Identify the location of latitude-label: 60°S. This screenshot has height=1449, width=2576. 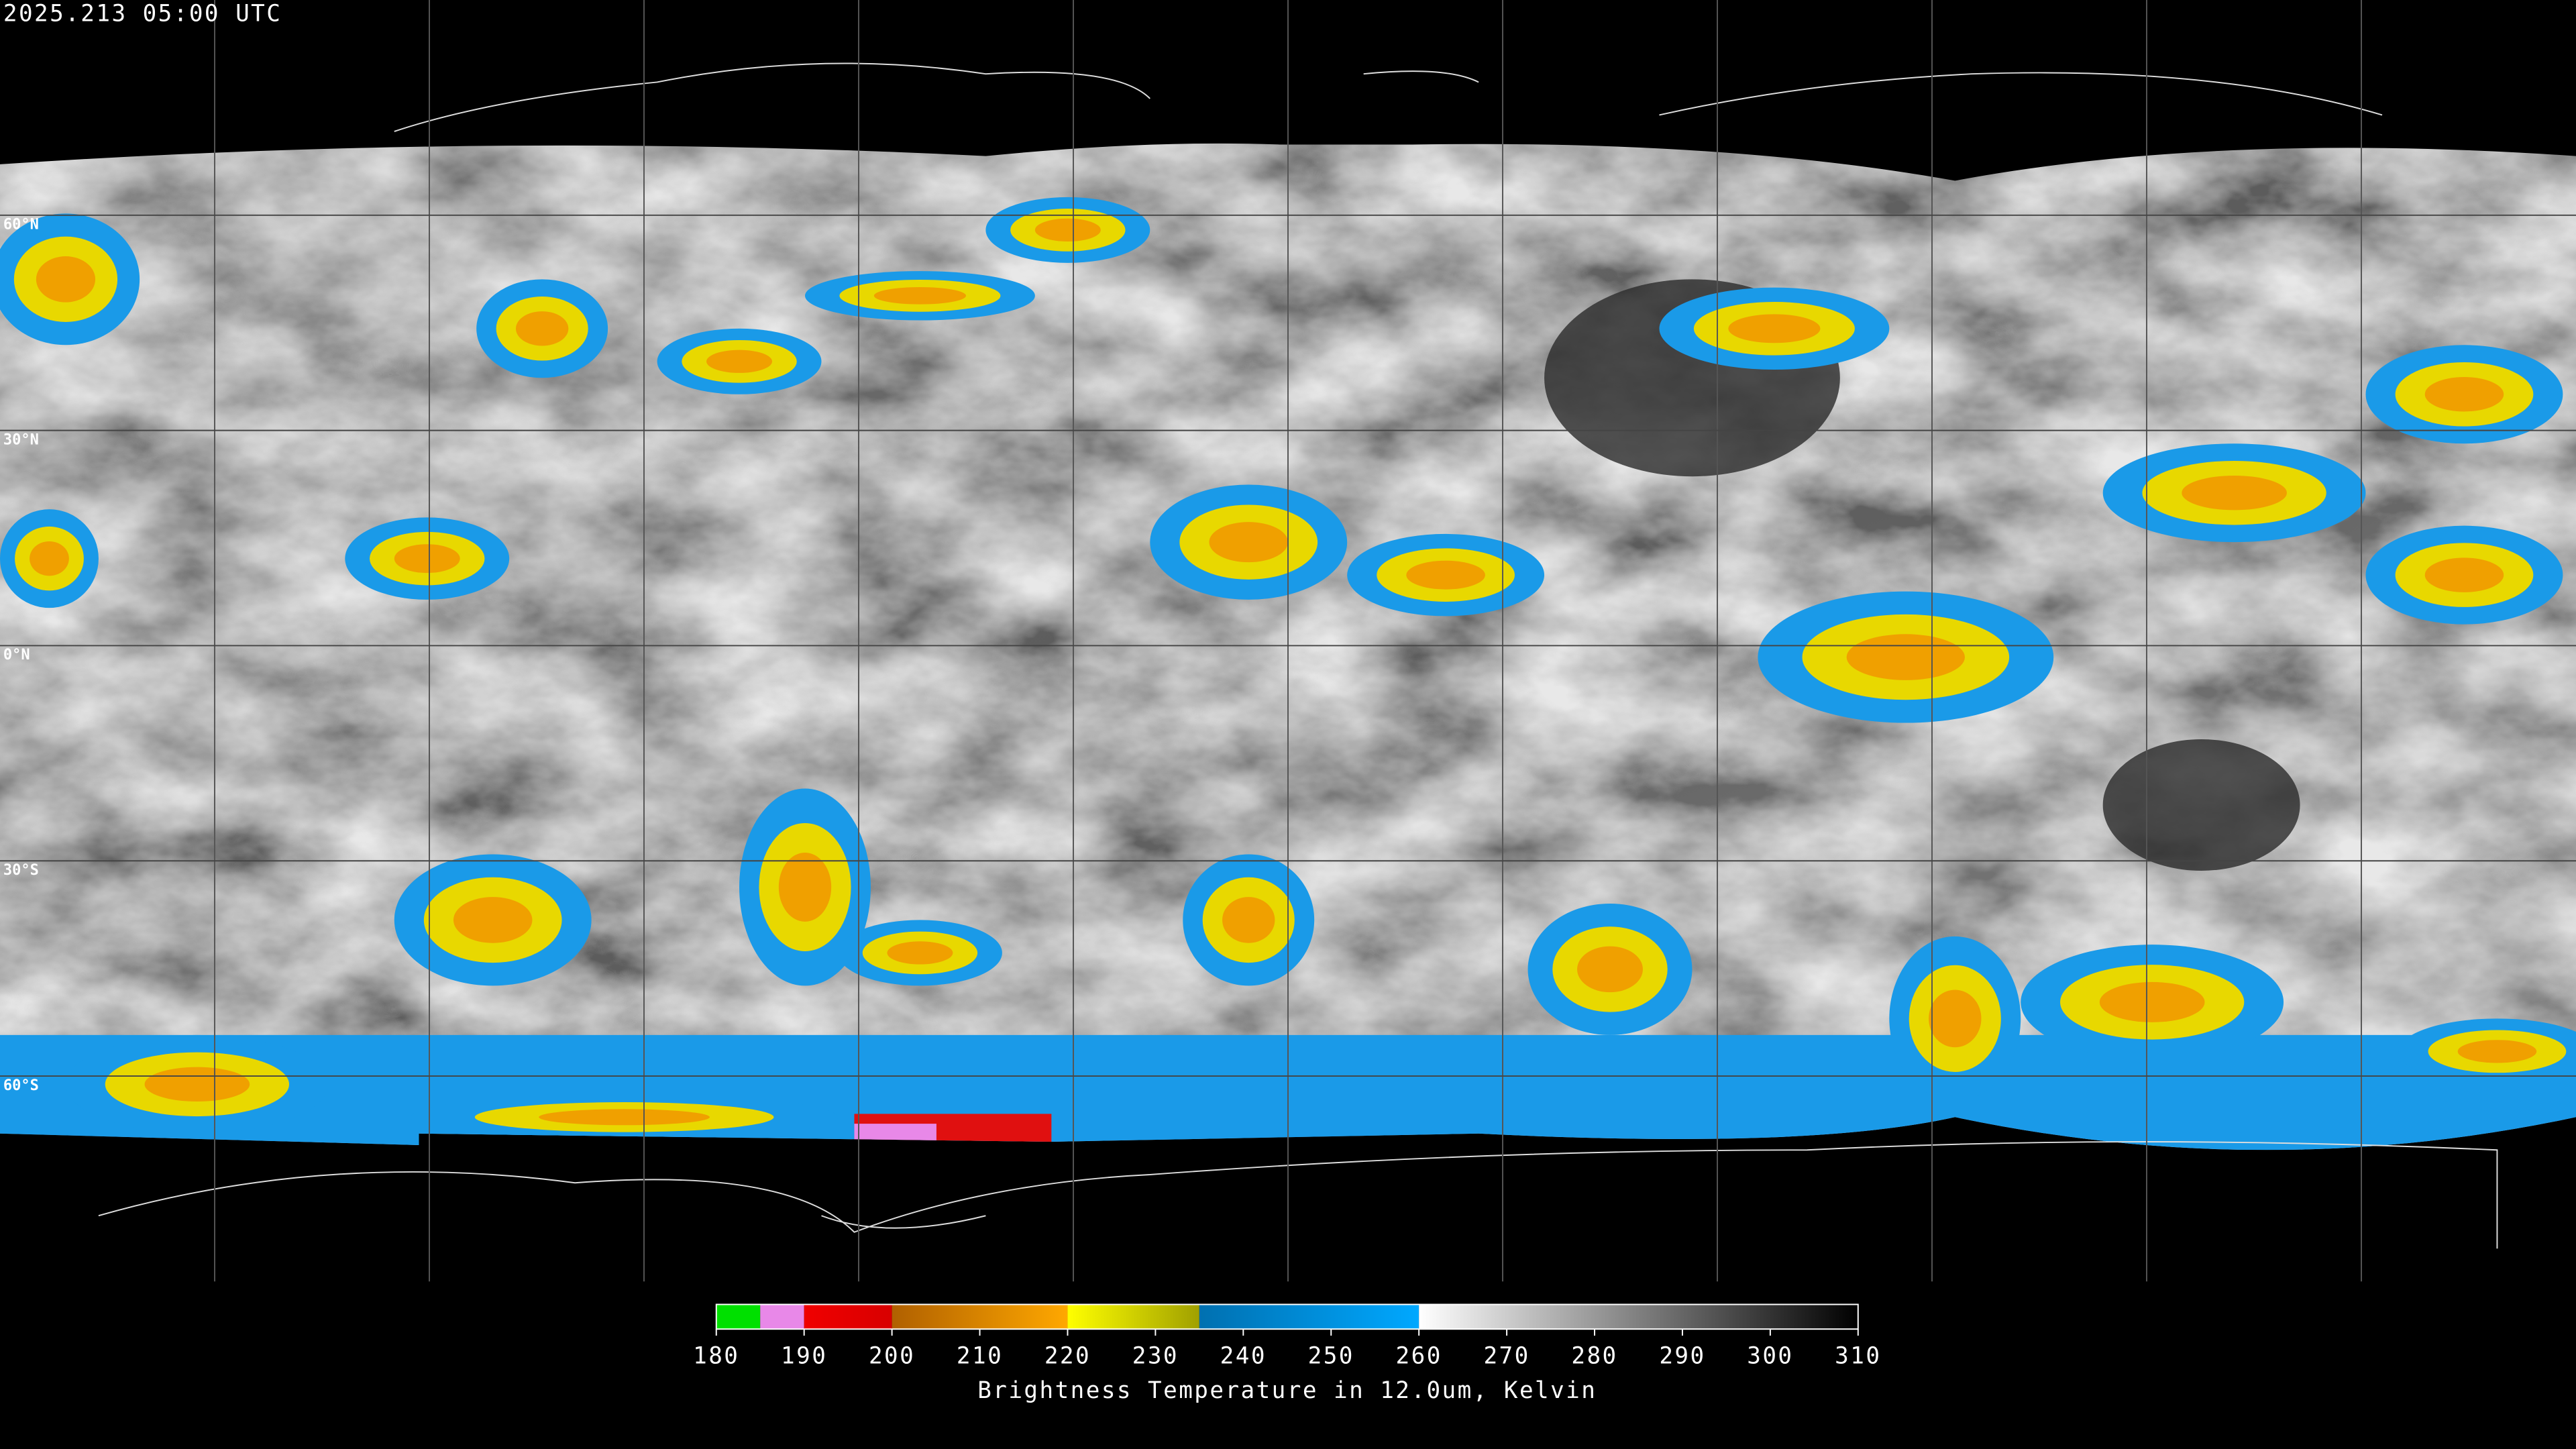
(21, 1085).